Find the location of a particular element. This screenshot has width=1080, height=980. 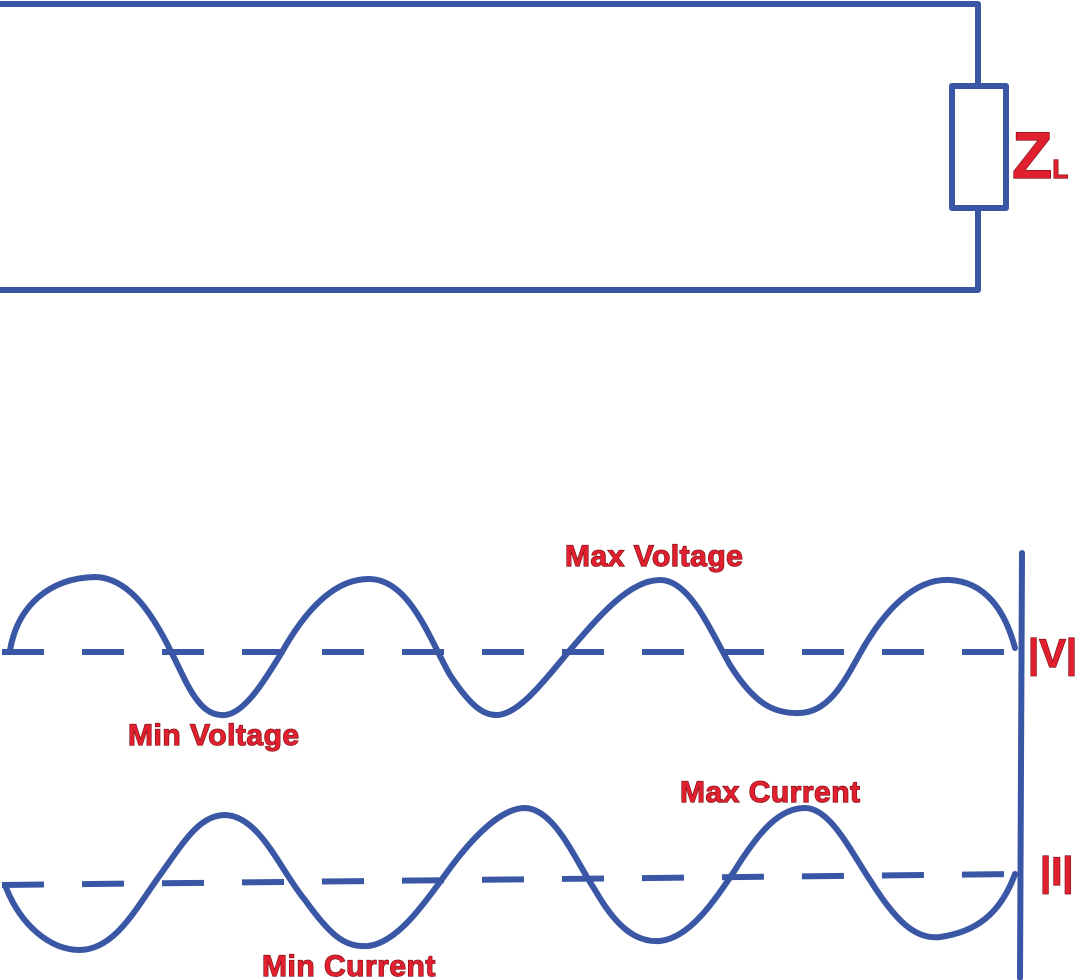

current-baseline is located at coordinates (510, 879).